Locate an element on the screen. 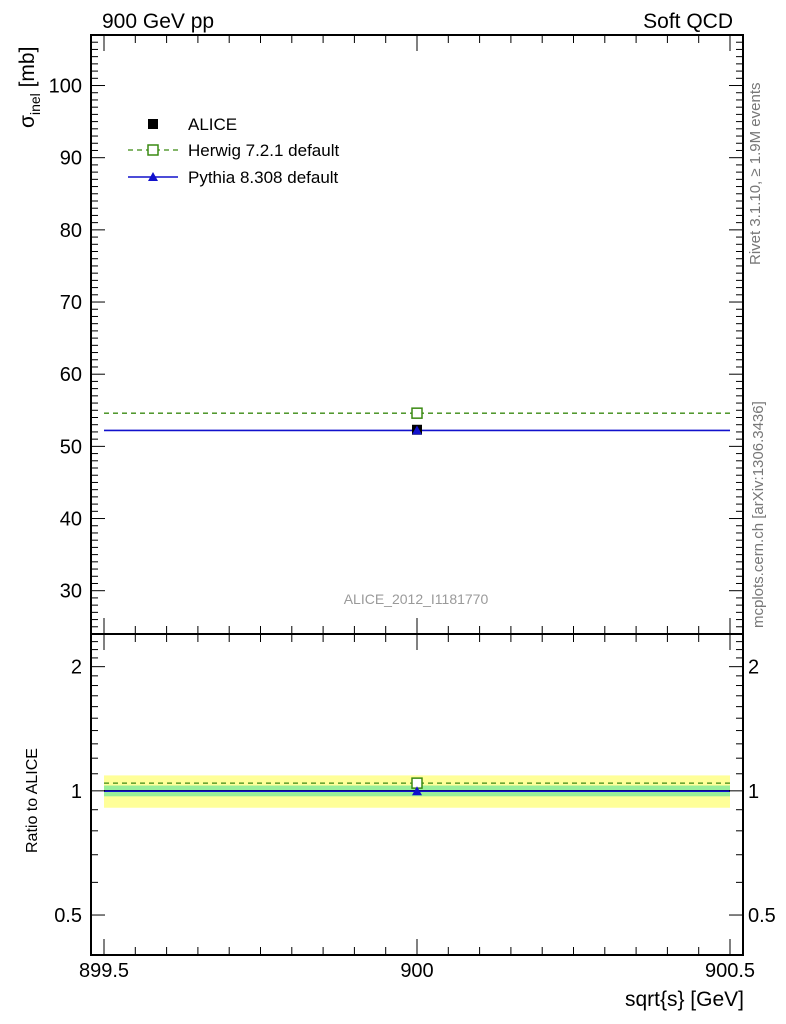 This screenshot has height=1024, width=786. y-tick-label: 80 is located at coordinates (71, 231).